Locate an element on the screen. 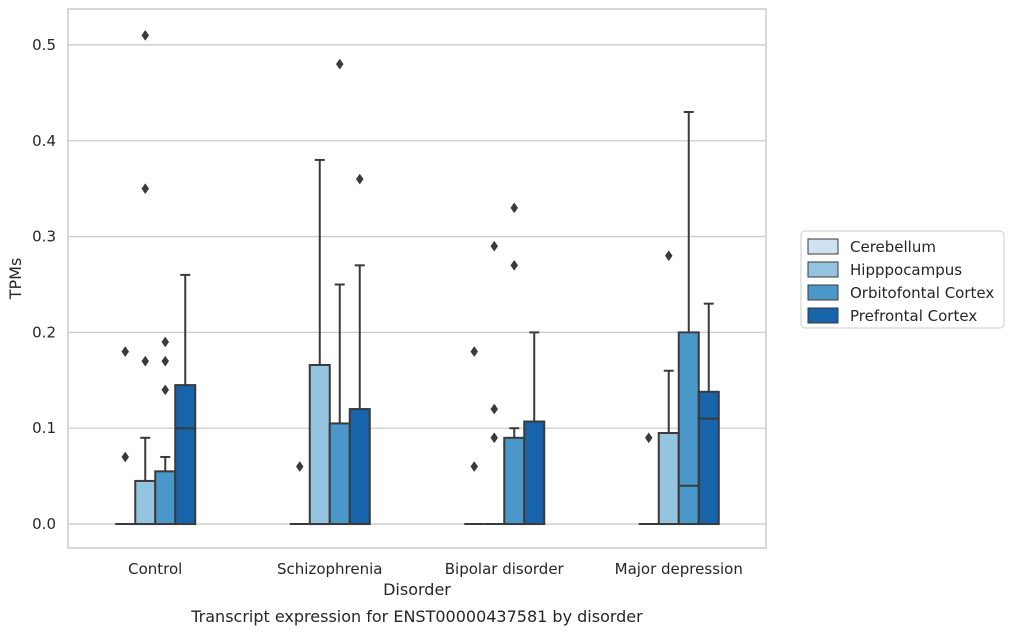 This screenshot has width=1014, height=634. x-tick-label: Control is located at coordinates (155, 569).